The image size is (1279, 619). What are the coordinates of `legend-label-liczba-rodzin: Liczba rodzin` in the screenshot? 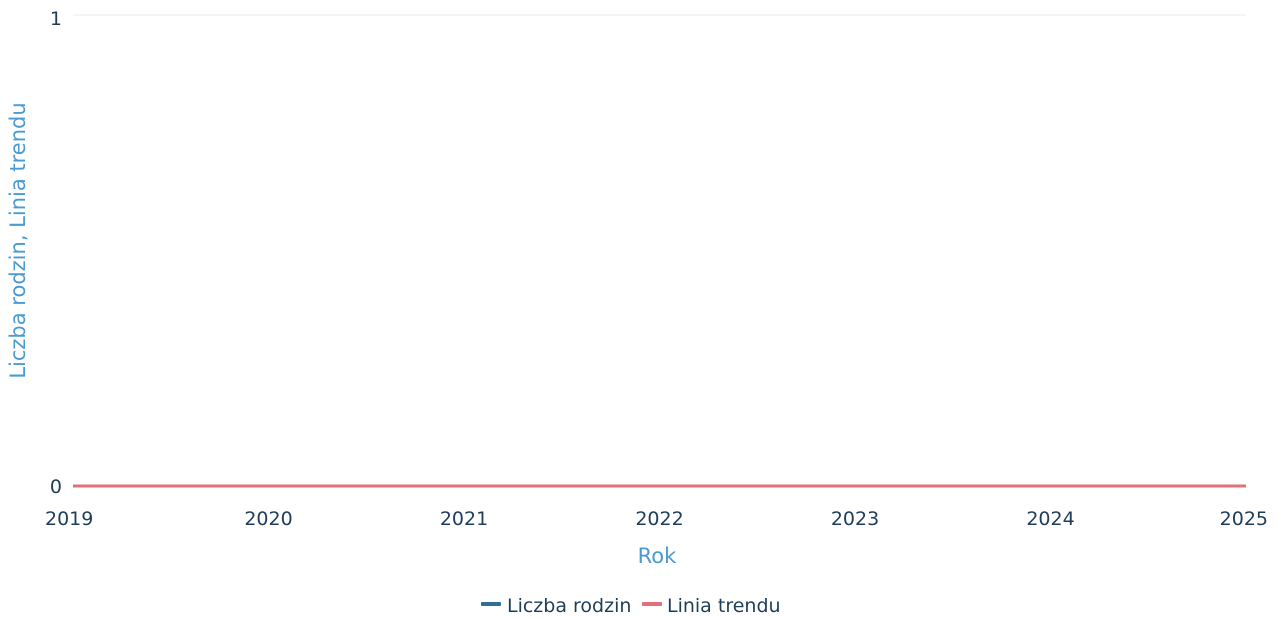 It's located at (569, 606).